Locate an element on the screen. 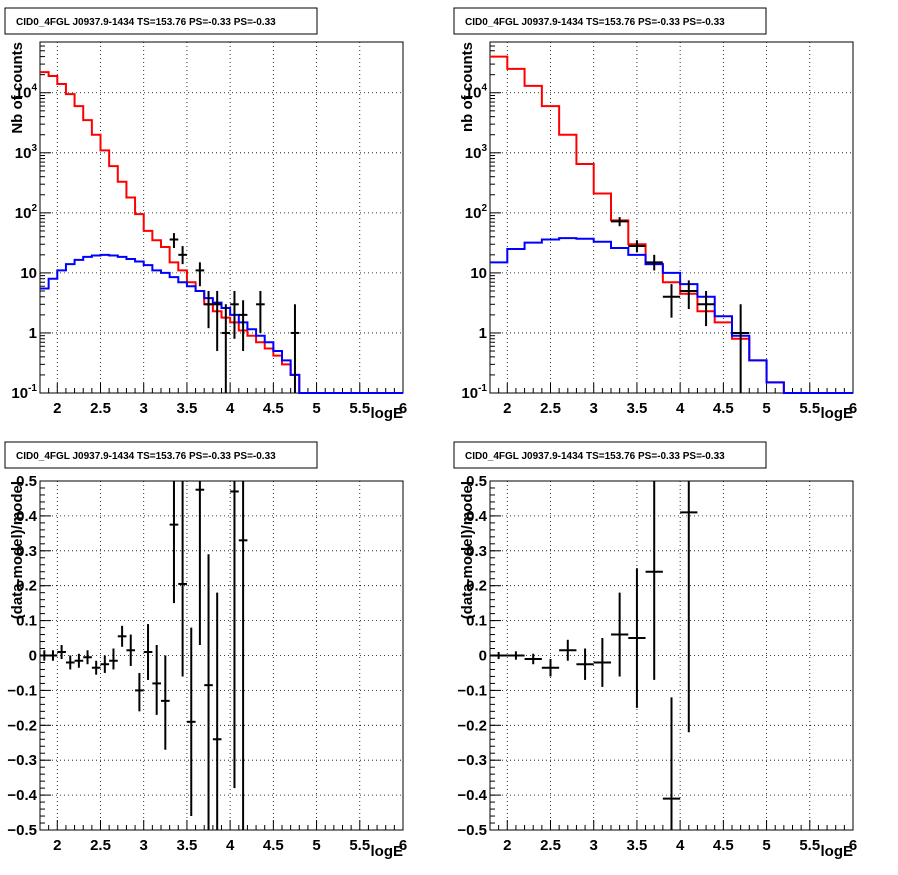  y-axis-title: (data-model)/model is located at coordinates (17, 550).